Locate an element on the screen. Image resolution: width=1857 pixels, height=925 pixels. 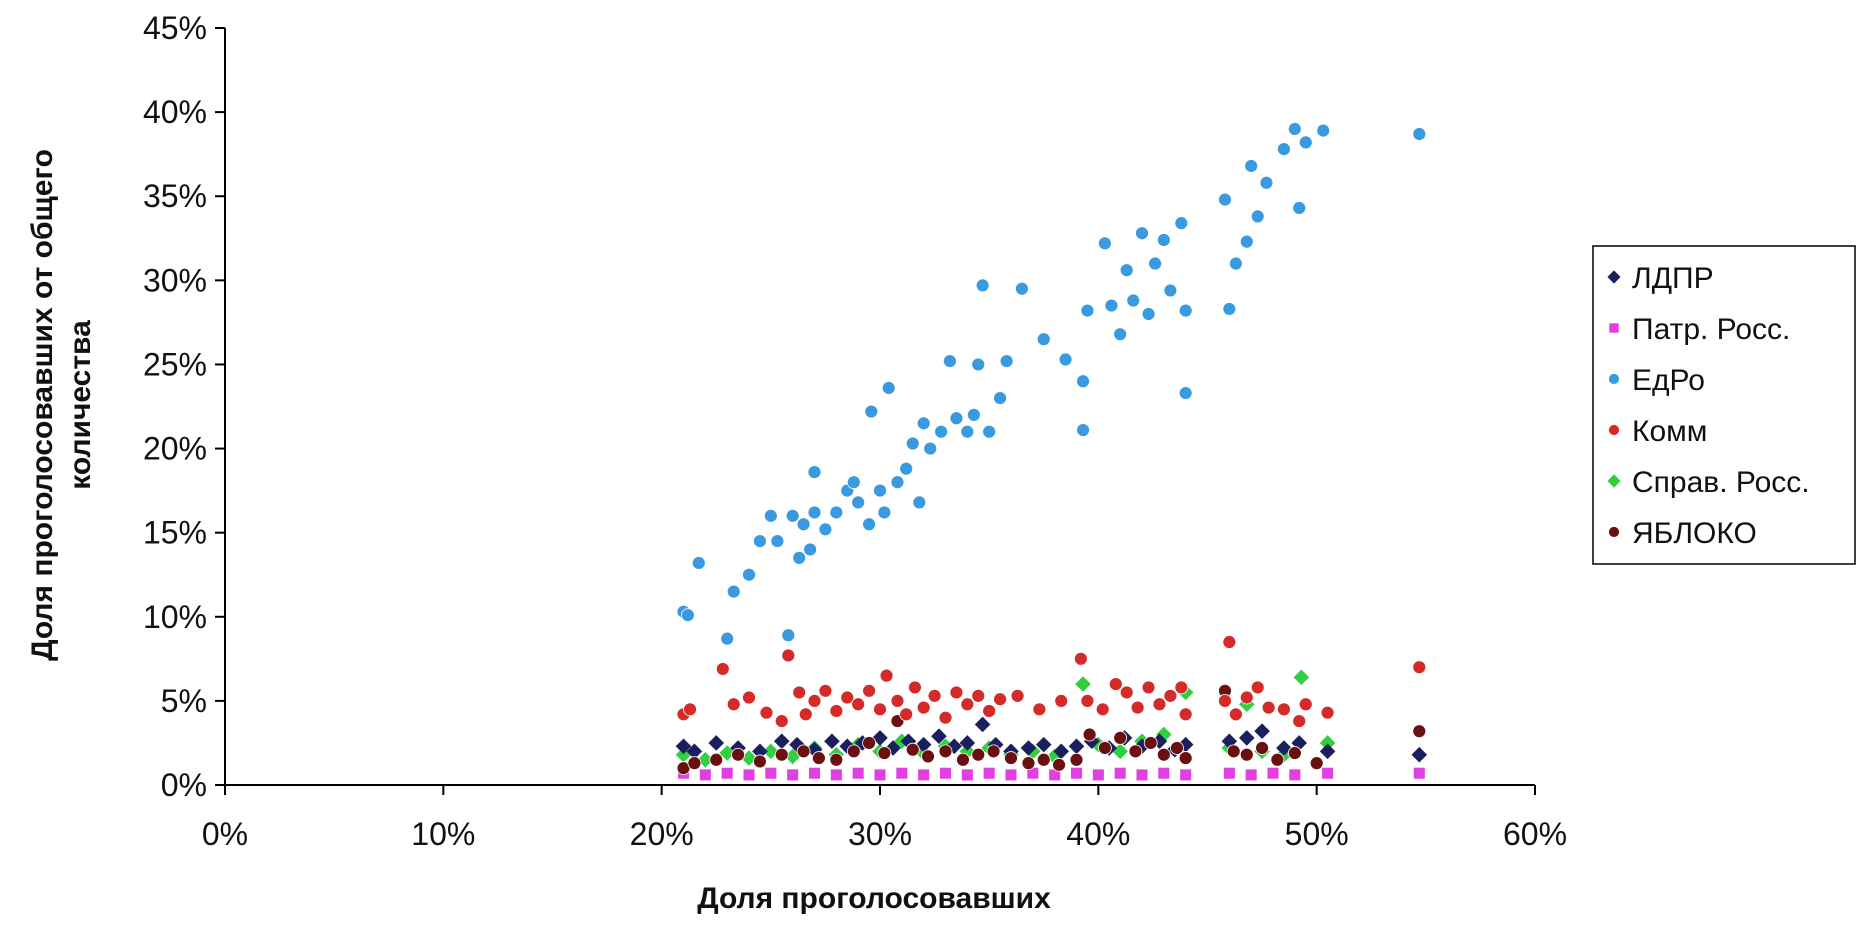
x-axis-title: Доля проголосовавших is located at coordinates (874, 898).